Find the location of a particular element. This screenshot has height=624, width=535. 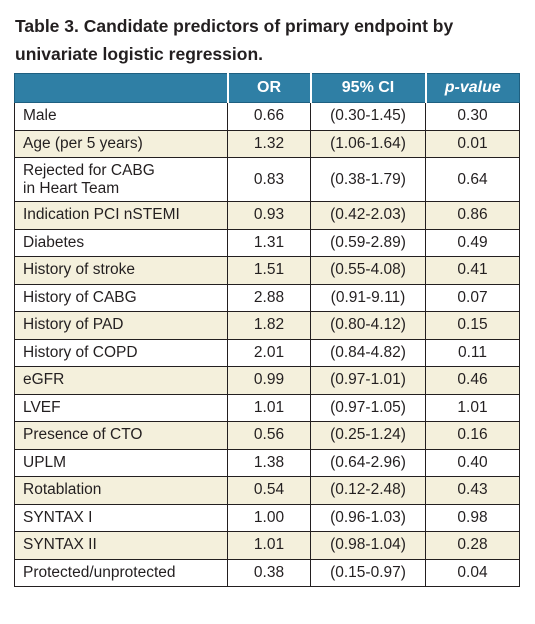

predictor-cell: SYNTAX II is located at coordinates (121, 545).